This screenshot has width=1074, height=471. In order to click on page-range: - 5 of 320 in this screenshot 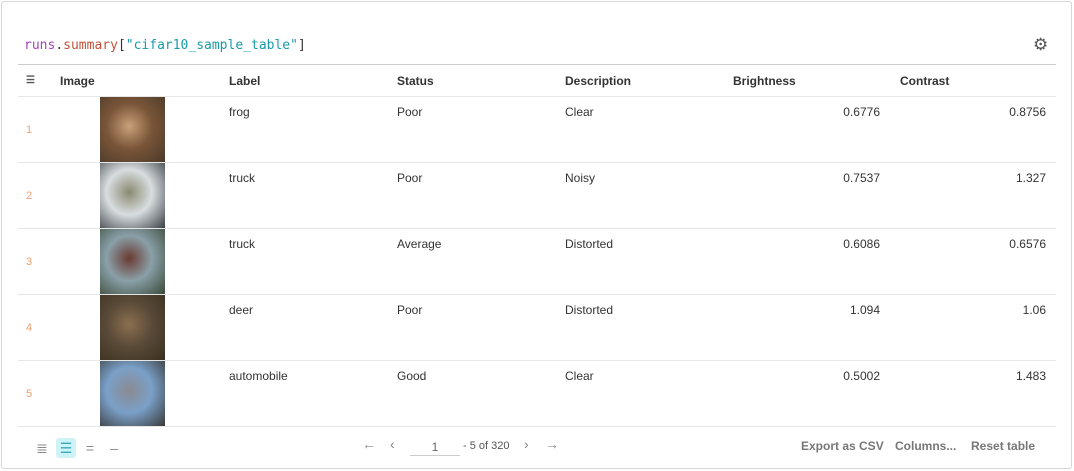, I will do `click(486, 446)`.